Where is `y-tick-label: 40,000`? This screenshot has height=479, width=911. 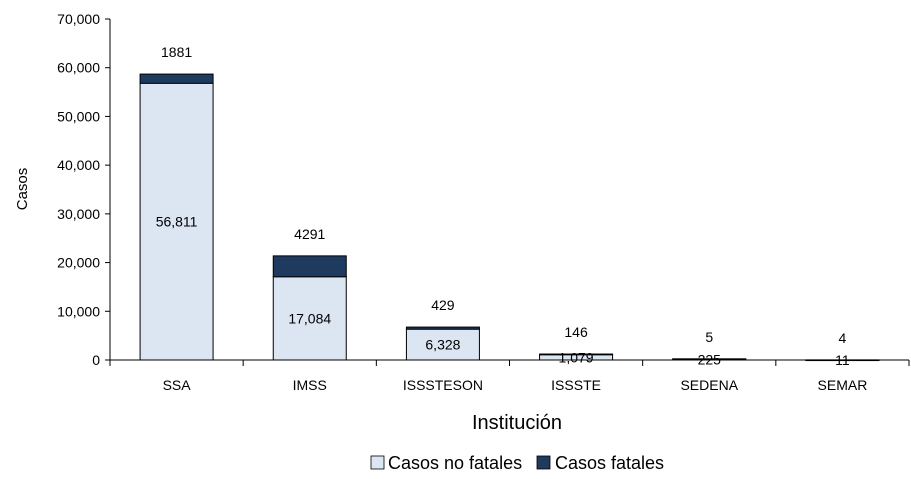 y-tick-label: 40,000 is located at coordinates (78, 165).